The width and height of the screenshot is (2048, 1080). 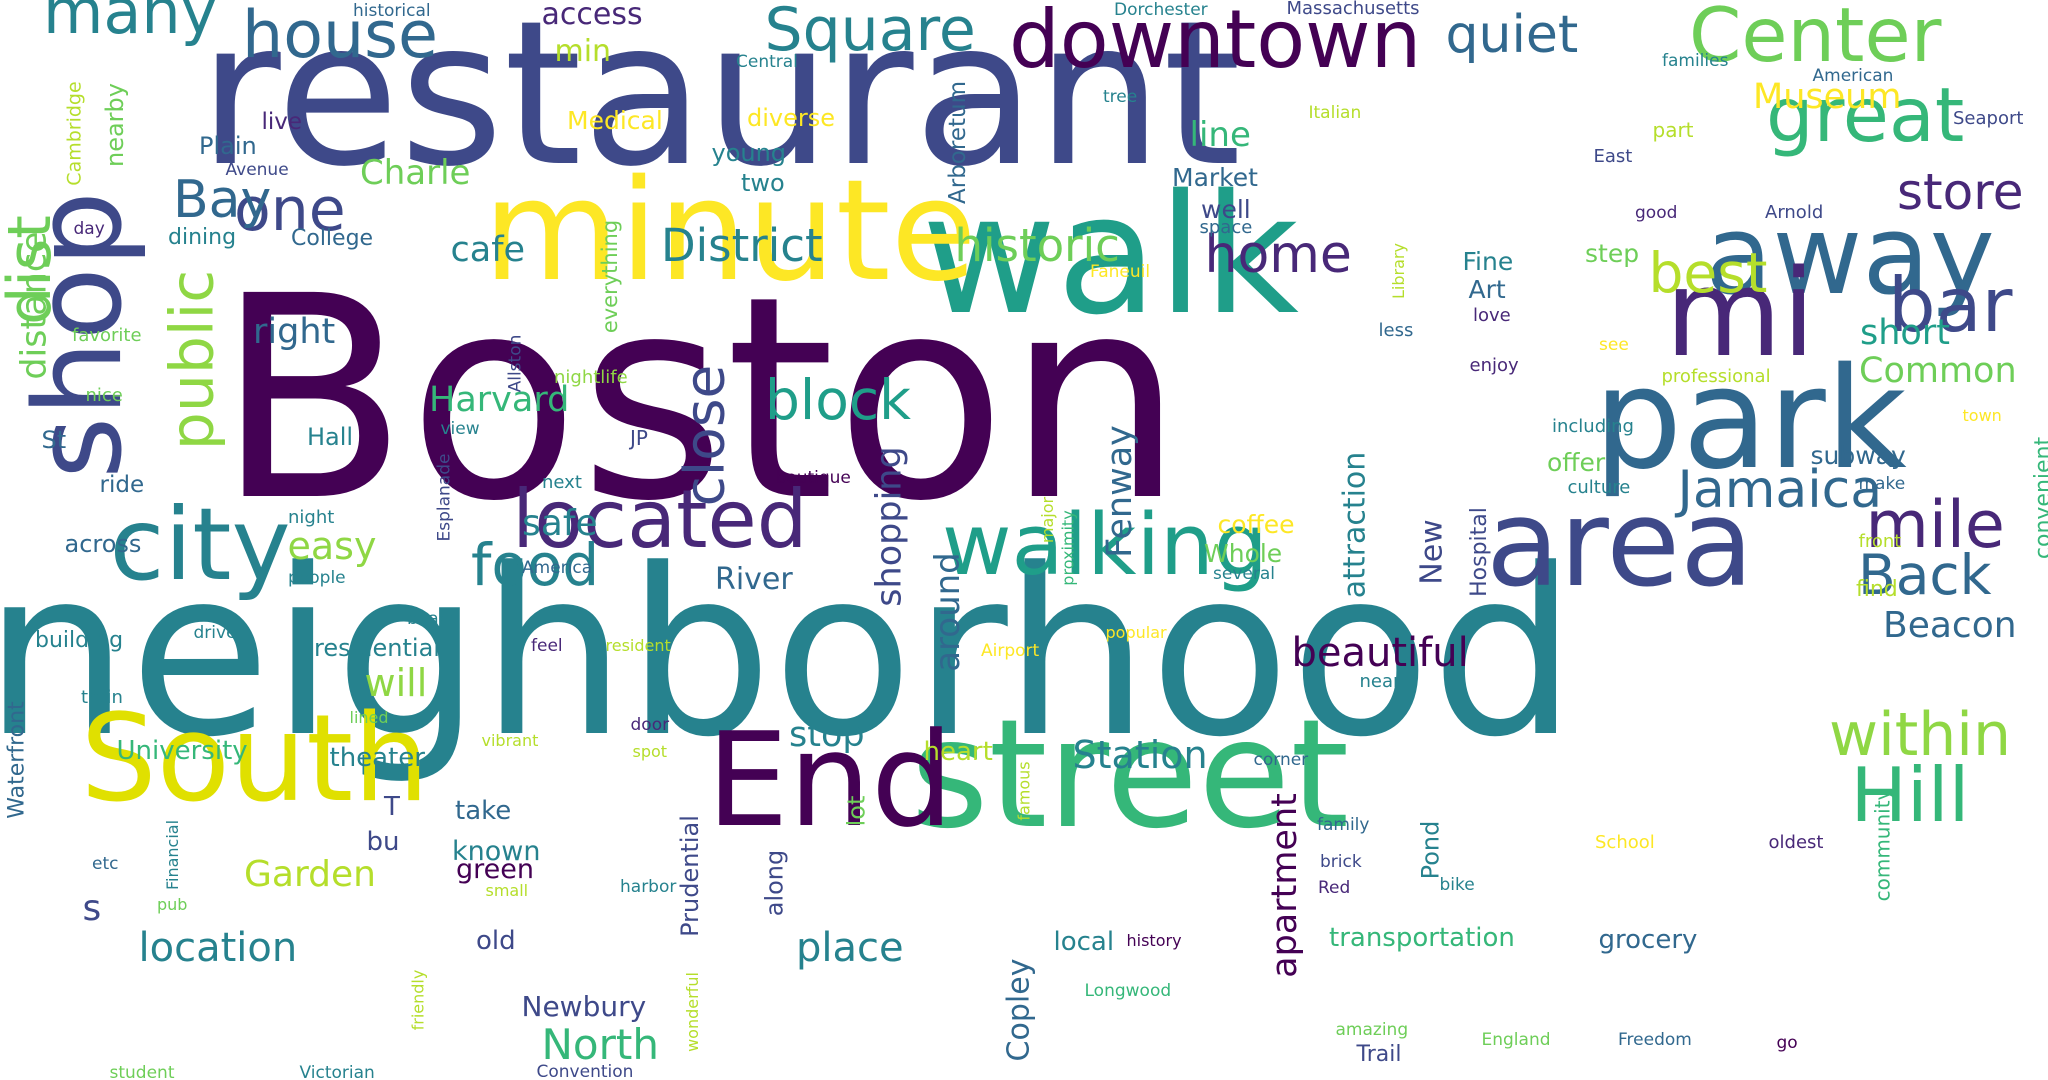 I want to click on word-area: area, so click(x=1620, y=544).